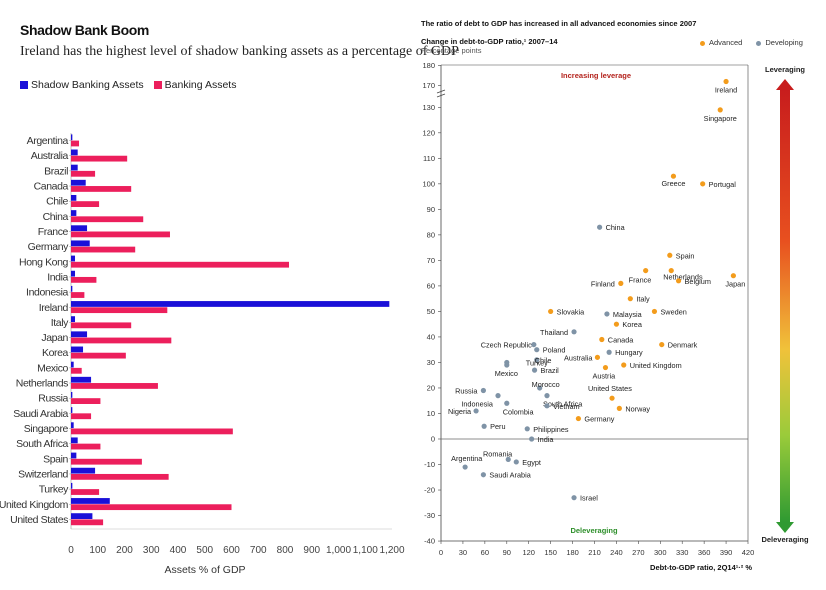  What do you see at coordinates (79, 228) in the screenshot?
I see `bar-shadow-banking-assets-france` at bounding box center [79, 228].